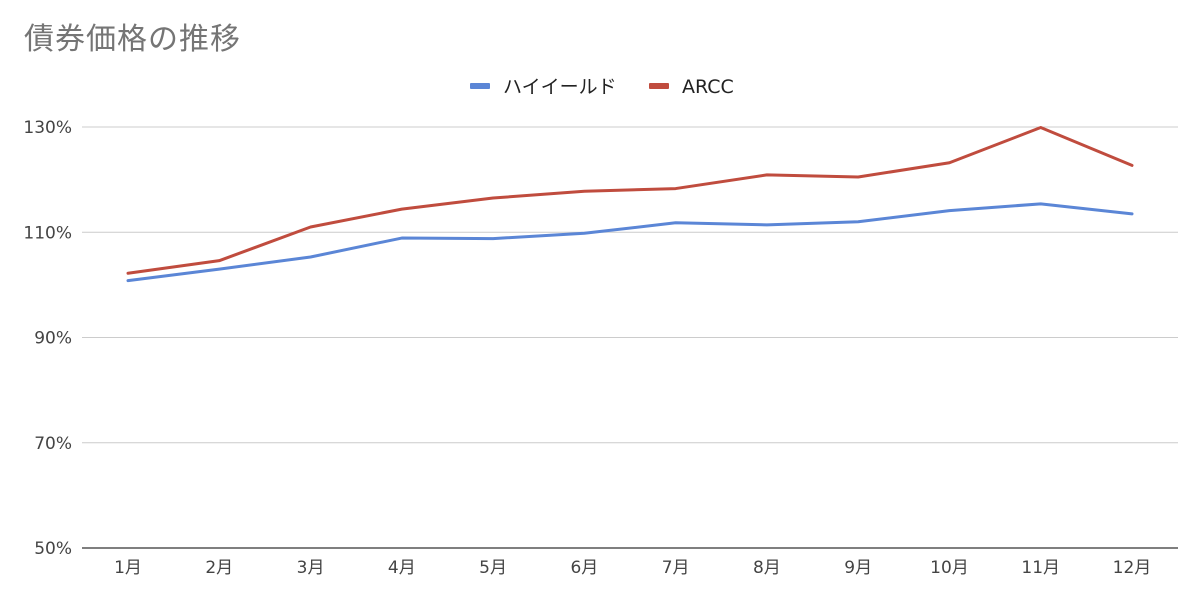 This screenshot has width=1200, height=604. What do you see at coordinates (1132, 568) in the screenshot?
I see `x-tick-label: 12月` at bounding box center [1132, 568].